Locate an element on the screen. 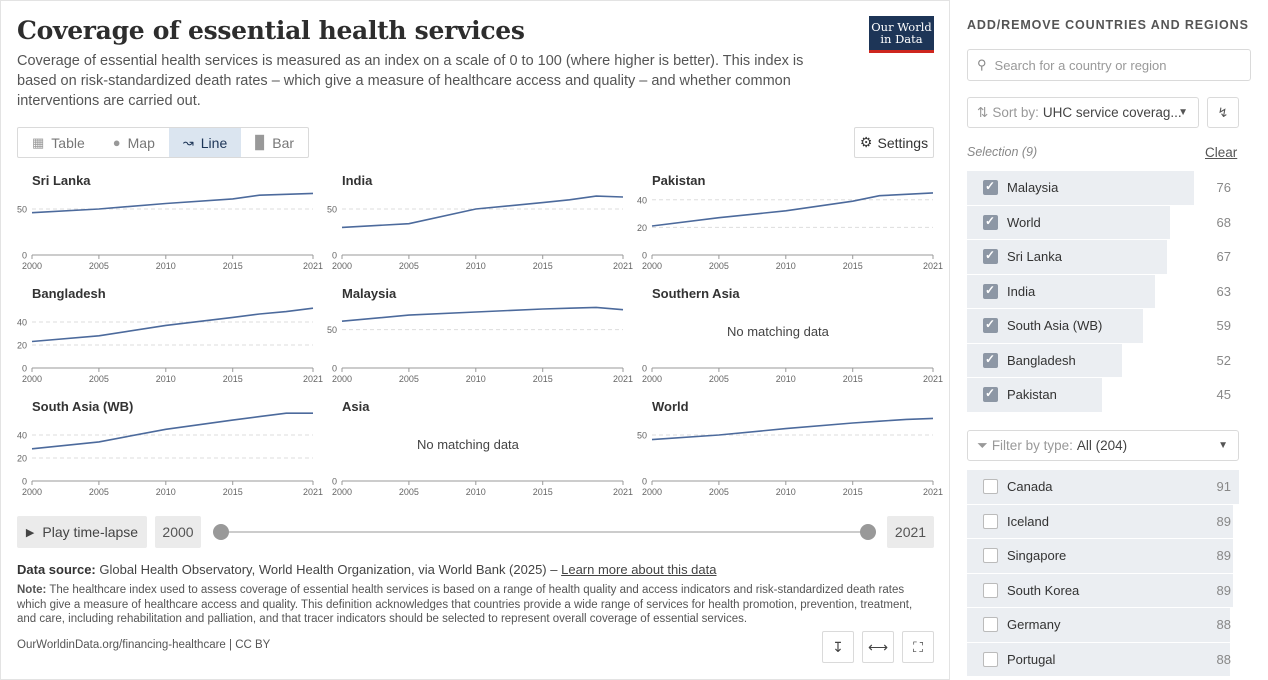 The width and height of the screenshot is (1268, 680). timeline-end-handle is located at coordinates (868, 532).